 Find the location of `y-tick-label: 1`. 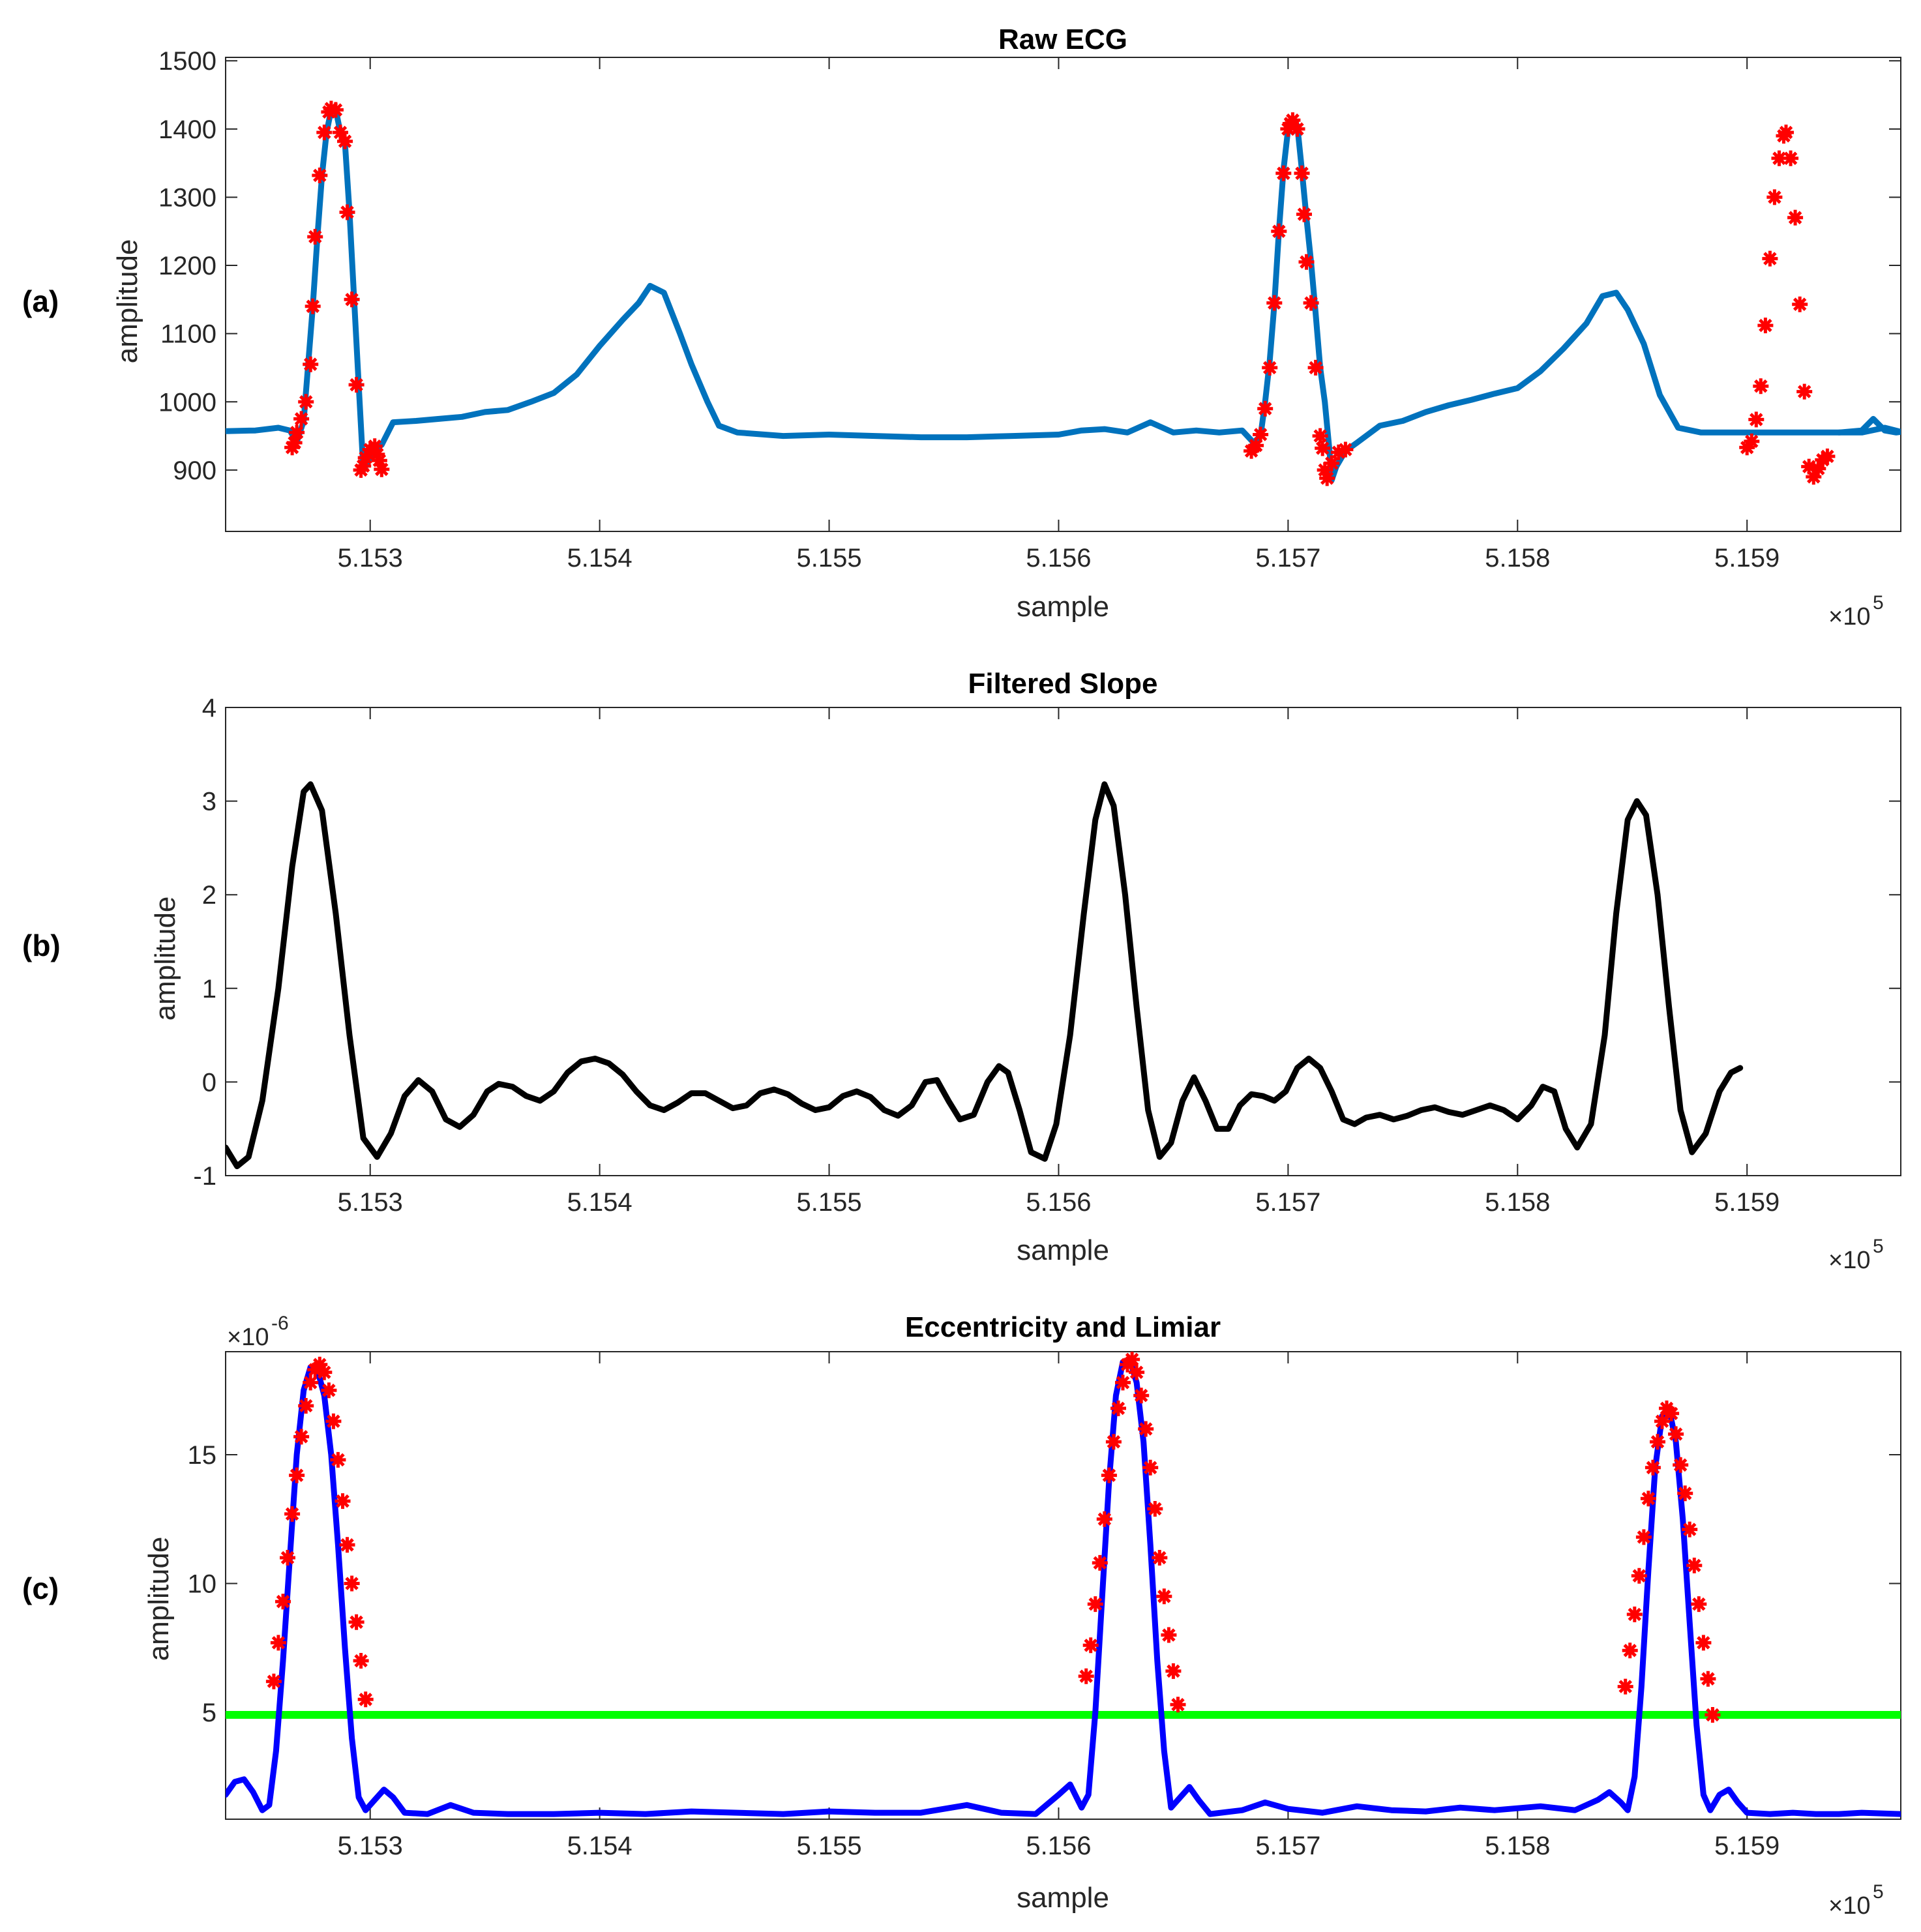

y-tick-label: 1 is located at coordinates (209, 989).